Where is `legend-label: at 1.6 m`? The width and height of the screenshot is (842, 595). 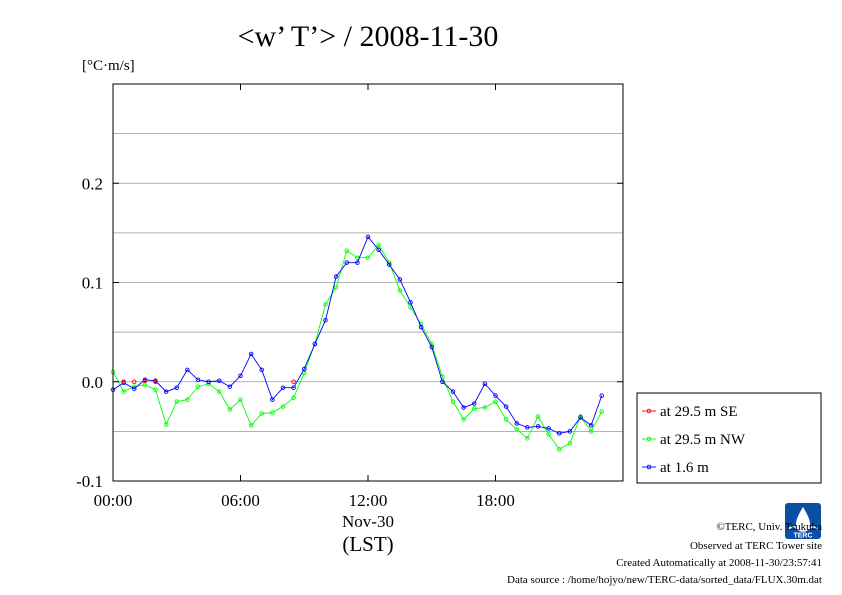 legend-label: at 1.6 m is located at coordinates (684, 468).